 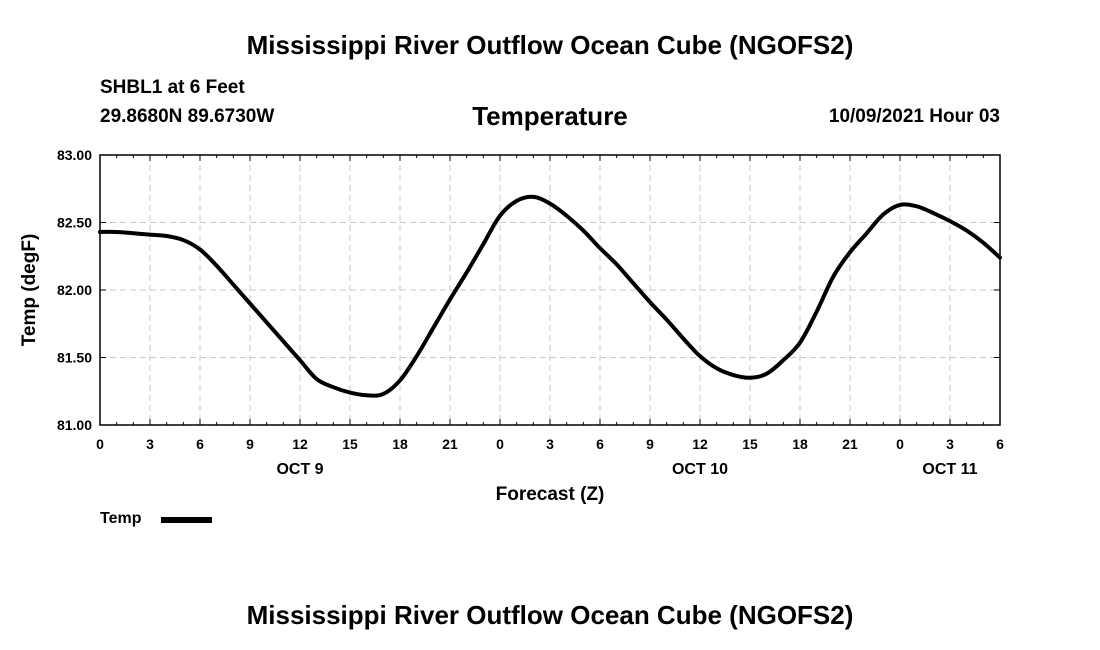 What do you see at coordinates (29, 290) in the screenshot?
I see `y-axis-title: Temp (degF)` at bounding box center [29, 290].